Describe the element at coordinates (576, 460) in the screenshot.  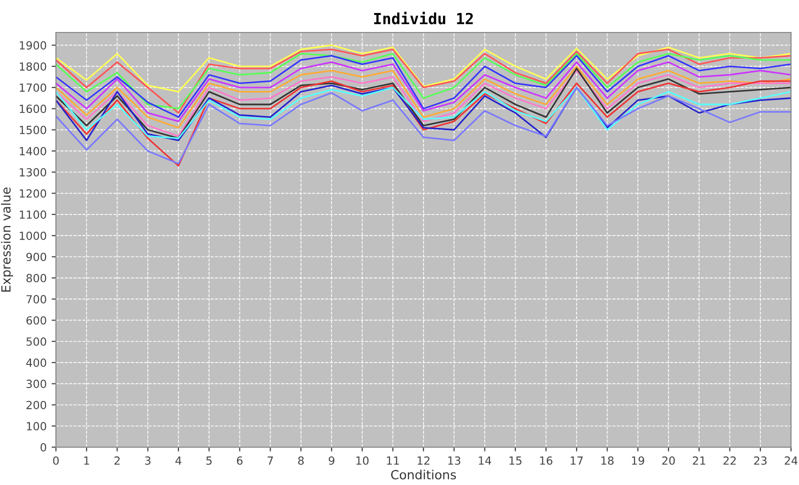
I see `x-tick-label: 17` at that location.